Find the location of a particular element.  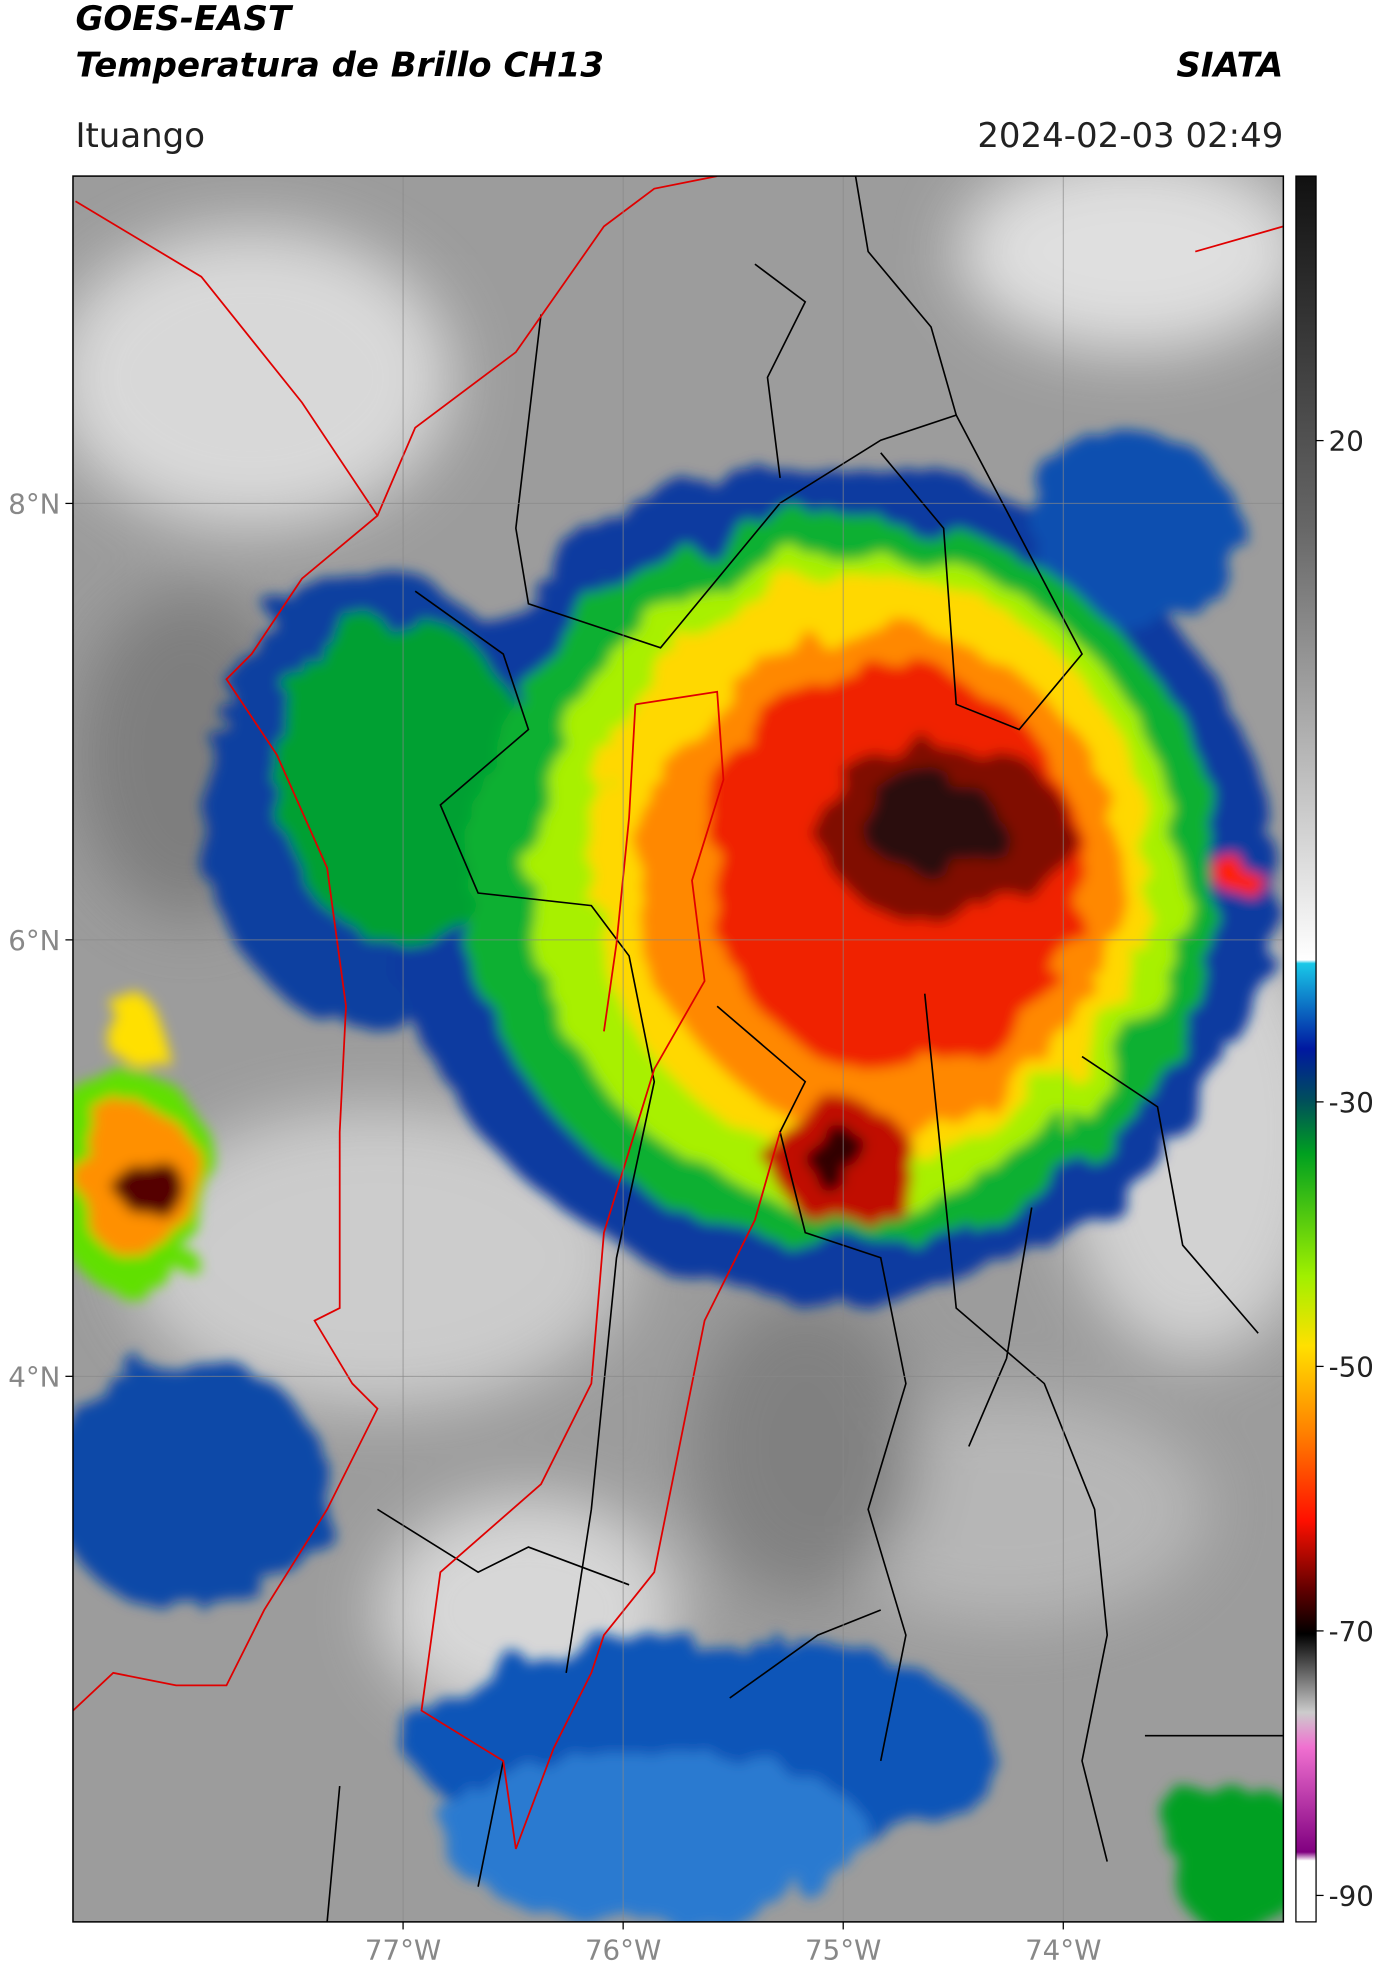

location: Ituango is located at coordinates (140, 136).